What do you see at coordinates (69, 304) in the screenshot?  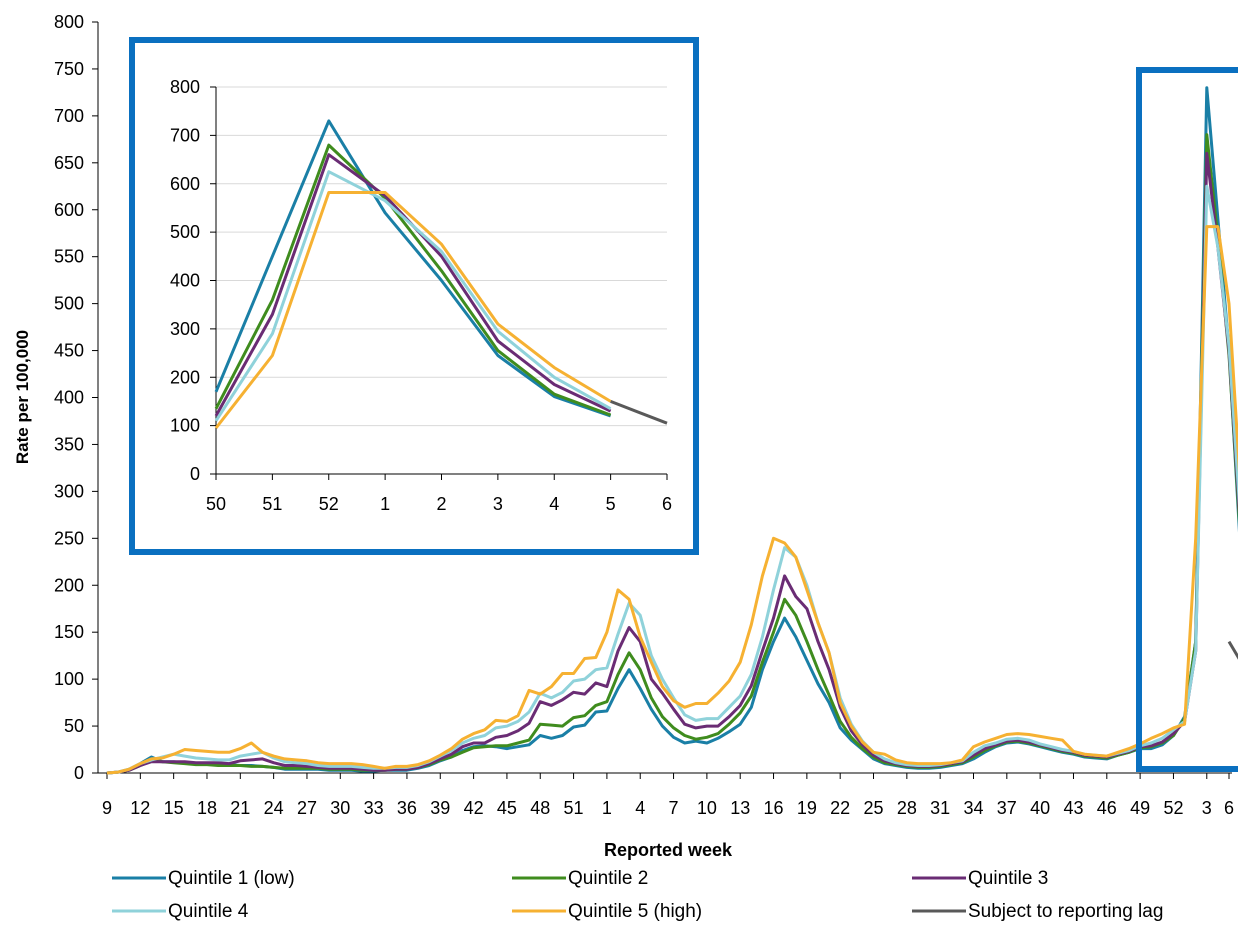 I see `y-tick-label: 500` at bounding box center [69, 304].